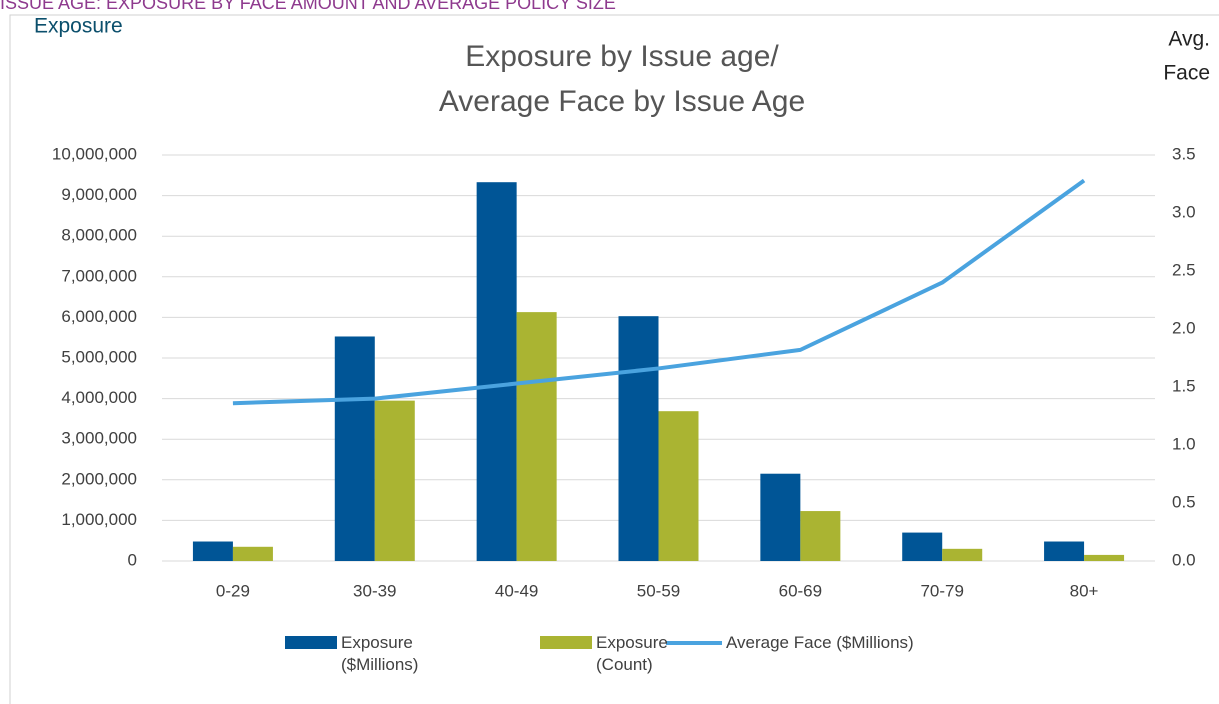  I want to click on y-tick-label: 8,000,000, so click(99, 235).